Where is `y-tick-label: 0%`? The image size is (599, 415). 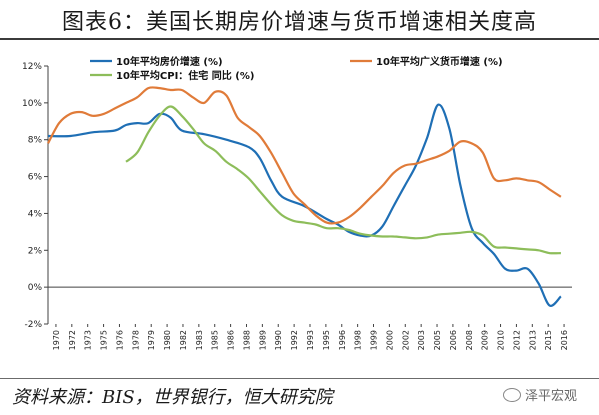
y-tick-label: 0% is located at coordinates (35, 288).